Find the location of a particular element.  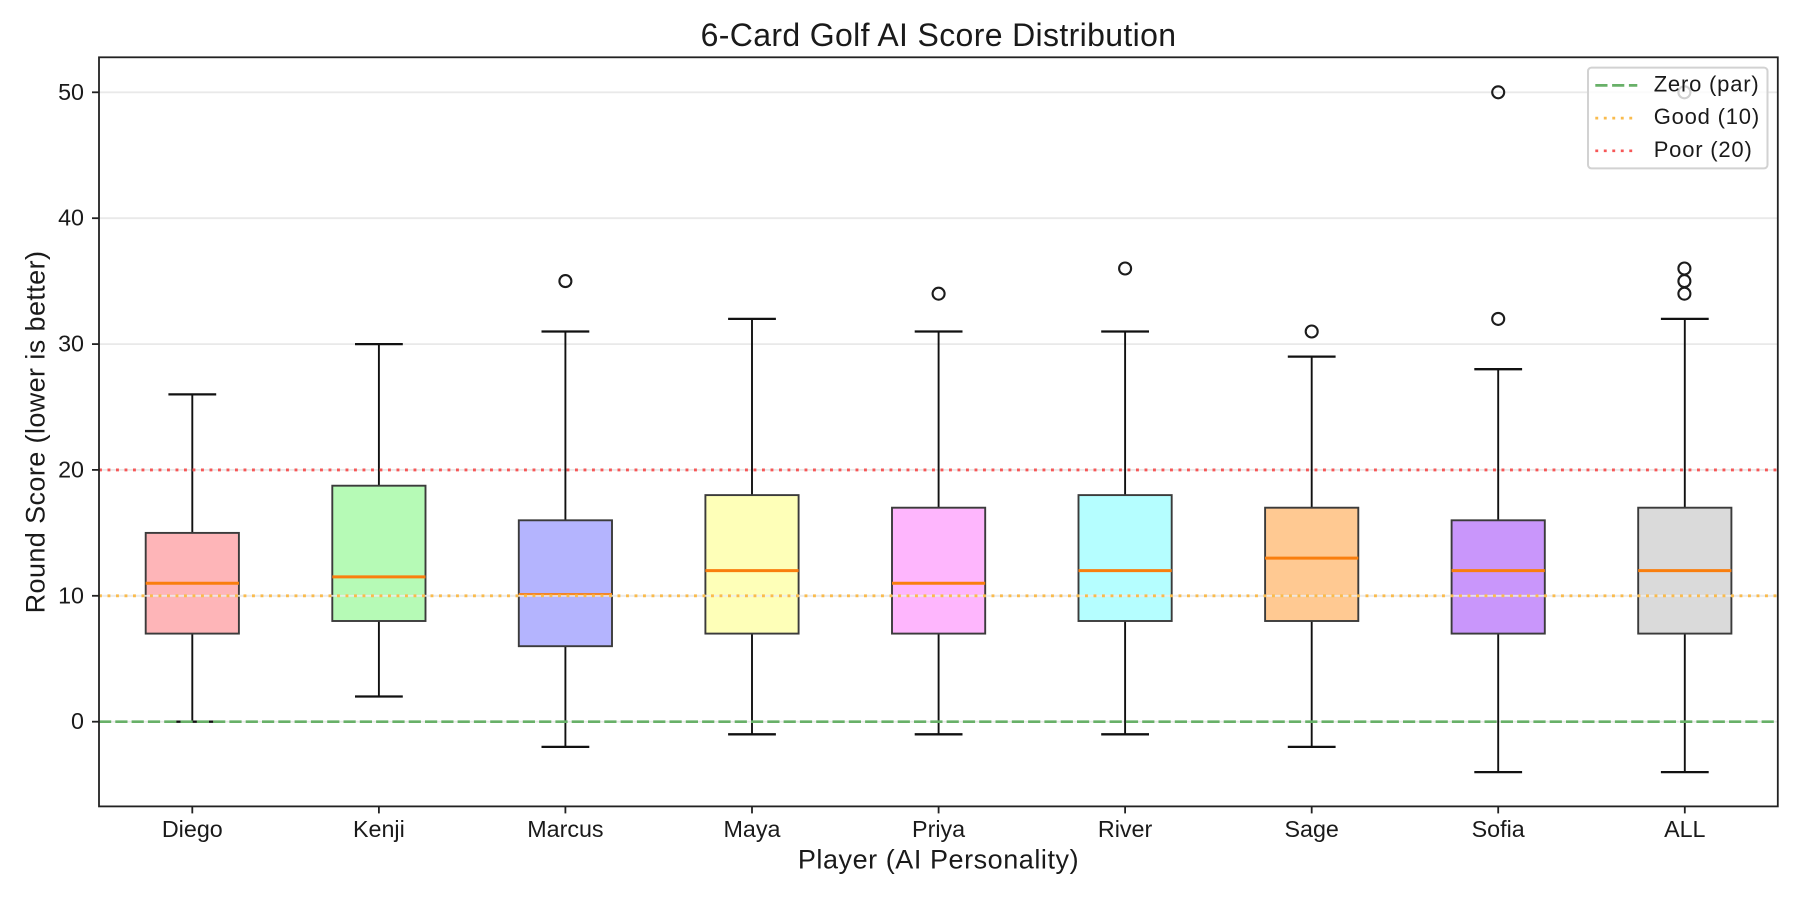

svg-text: ALL is located at coordinates (1684, 829).